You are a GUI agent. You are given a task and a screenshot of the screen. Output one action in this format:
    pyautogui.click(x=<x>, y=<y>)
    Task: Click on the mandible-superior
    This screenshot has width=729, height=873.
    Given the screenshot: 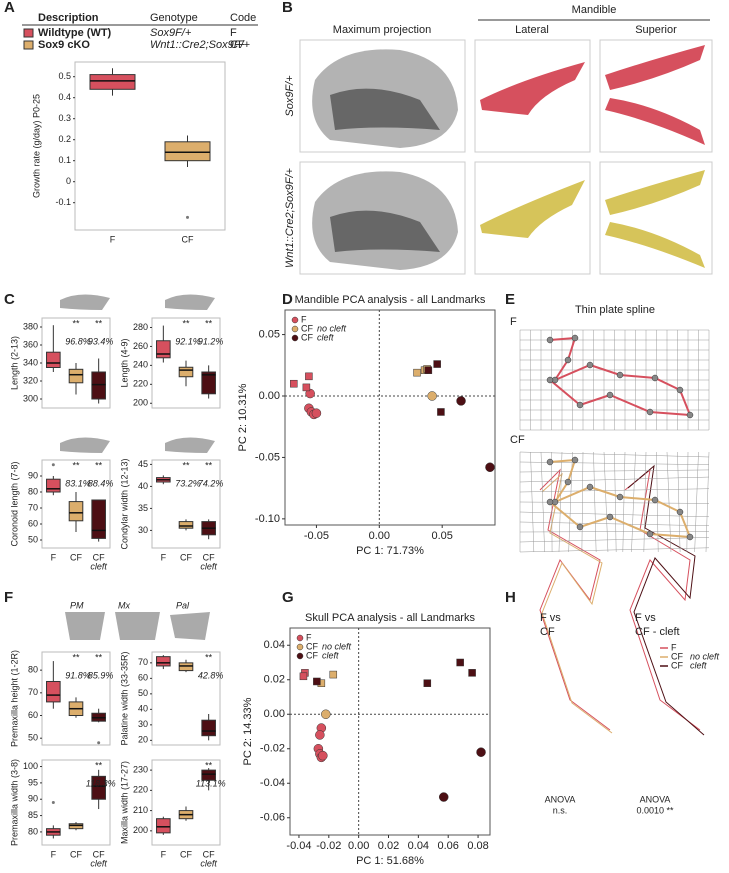 What is the action you would take?
    pyautogui.click(x=655, y=219)
    